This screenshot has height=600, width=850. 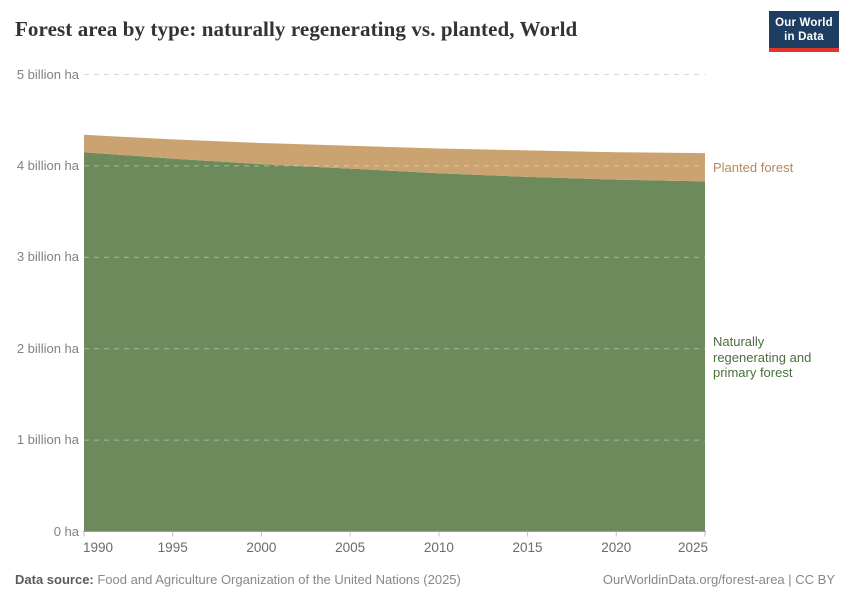 I want to click on x-axis-label-2015: 2015, so click(x=527, y=547).